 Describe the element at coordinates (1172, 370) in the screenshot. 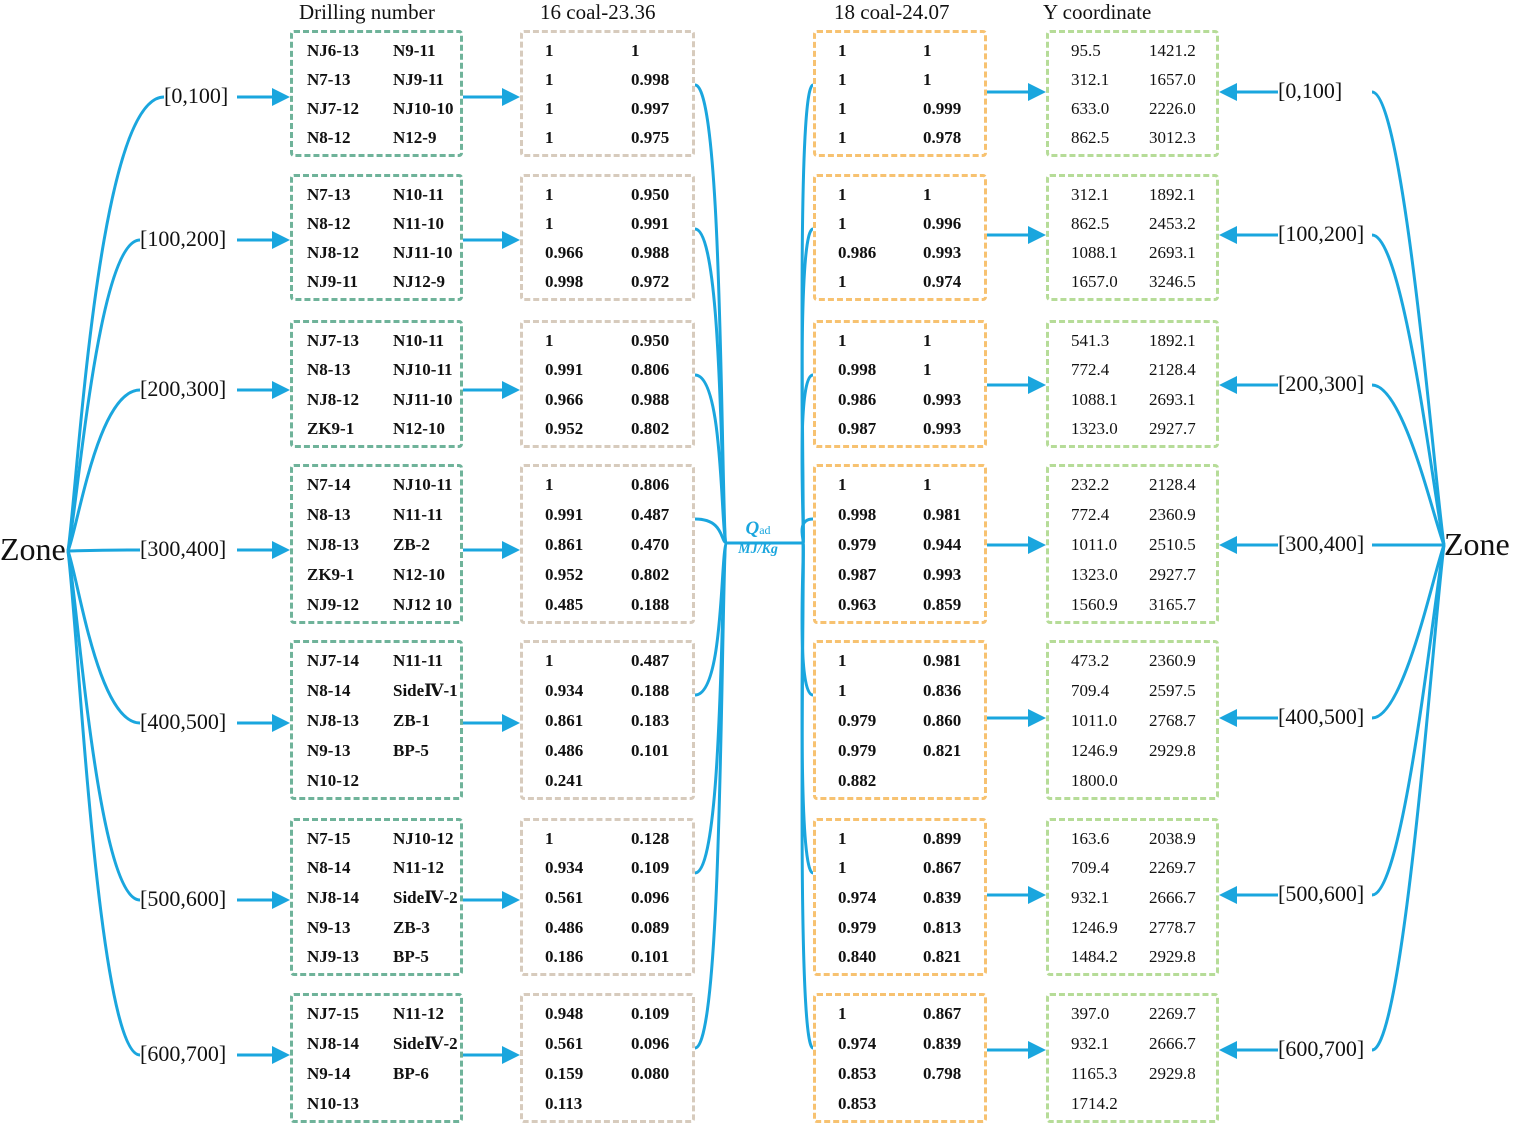

I see `ycoord-cell: 2128.4` at that location.